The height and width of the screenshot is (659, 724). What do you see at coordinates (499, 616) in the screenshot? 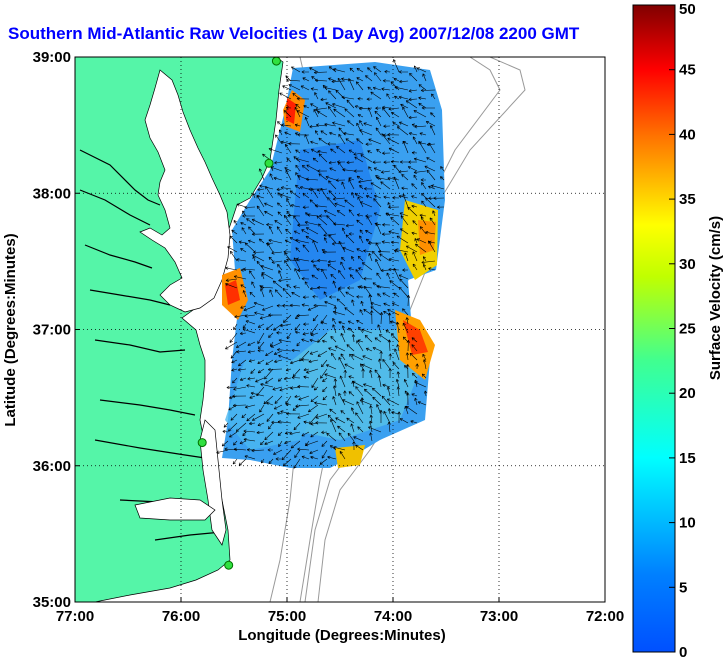
I see `x-tick-label: 73:00` at bounding box center [499, 616].